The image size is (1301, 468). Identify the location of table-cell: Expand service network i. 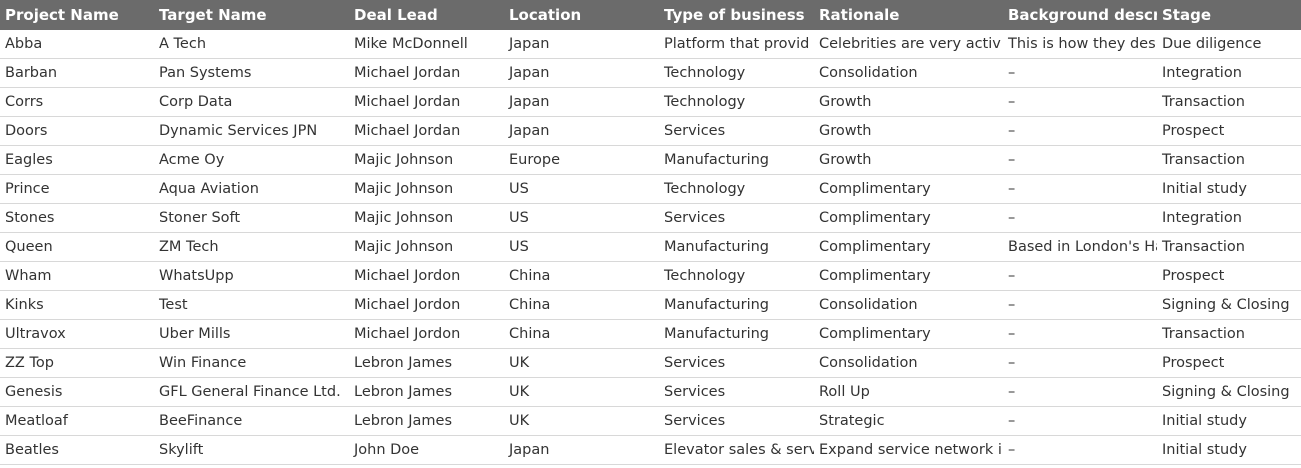
(908, 450).